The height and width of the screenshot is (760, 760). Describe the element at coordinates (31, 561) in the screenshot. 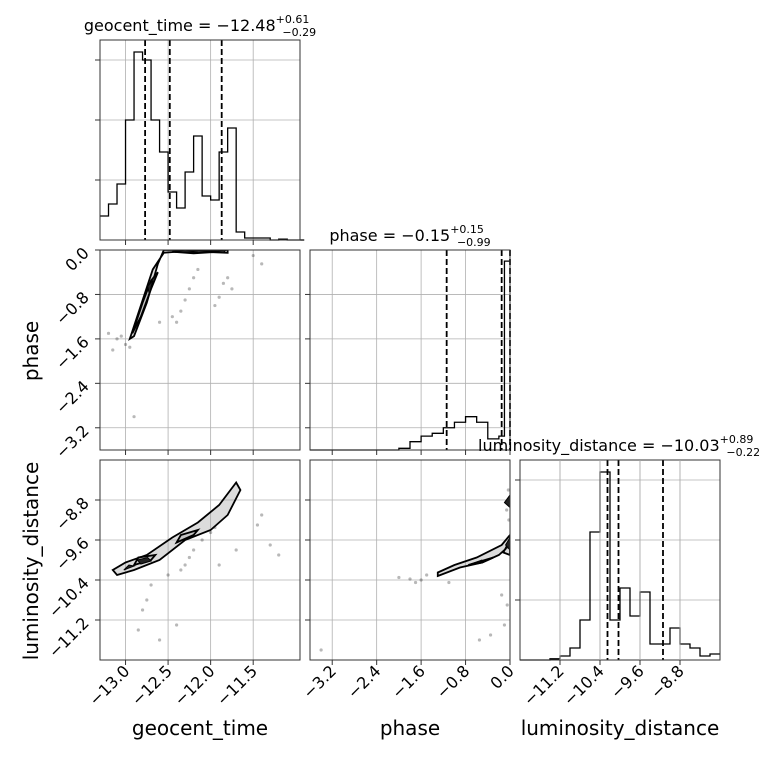

I see `ylabel-luminosity-distance: luminosity_distance` at that location.